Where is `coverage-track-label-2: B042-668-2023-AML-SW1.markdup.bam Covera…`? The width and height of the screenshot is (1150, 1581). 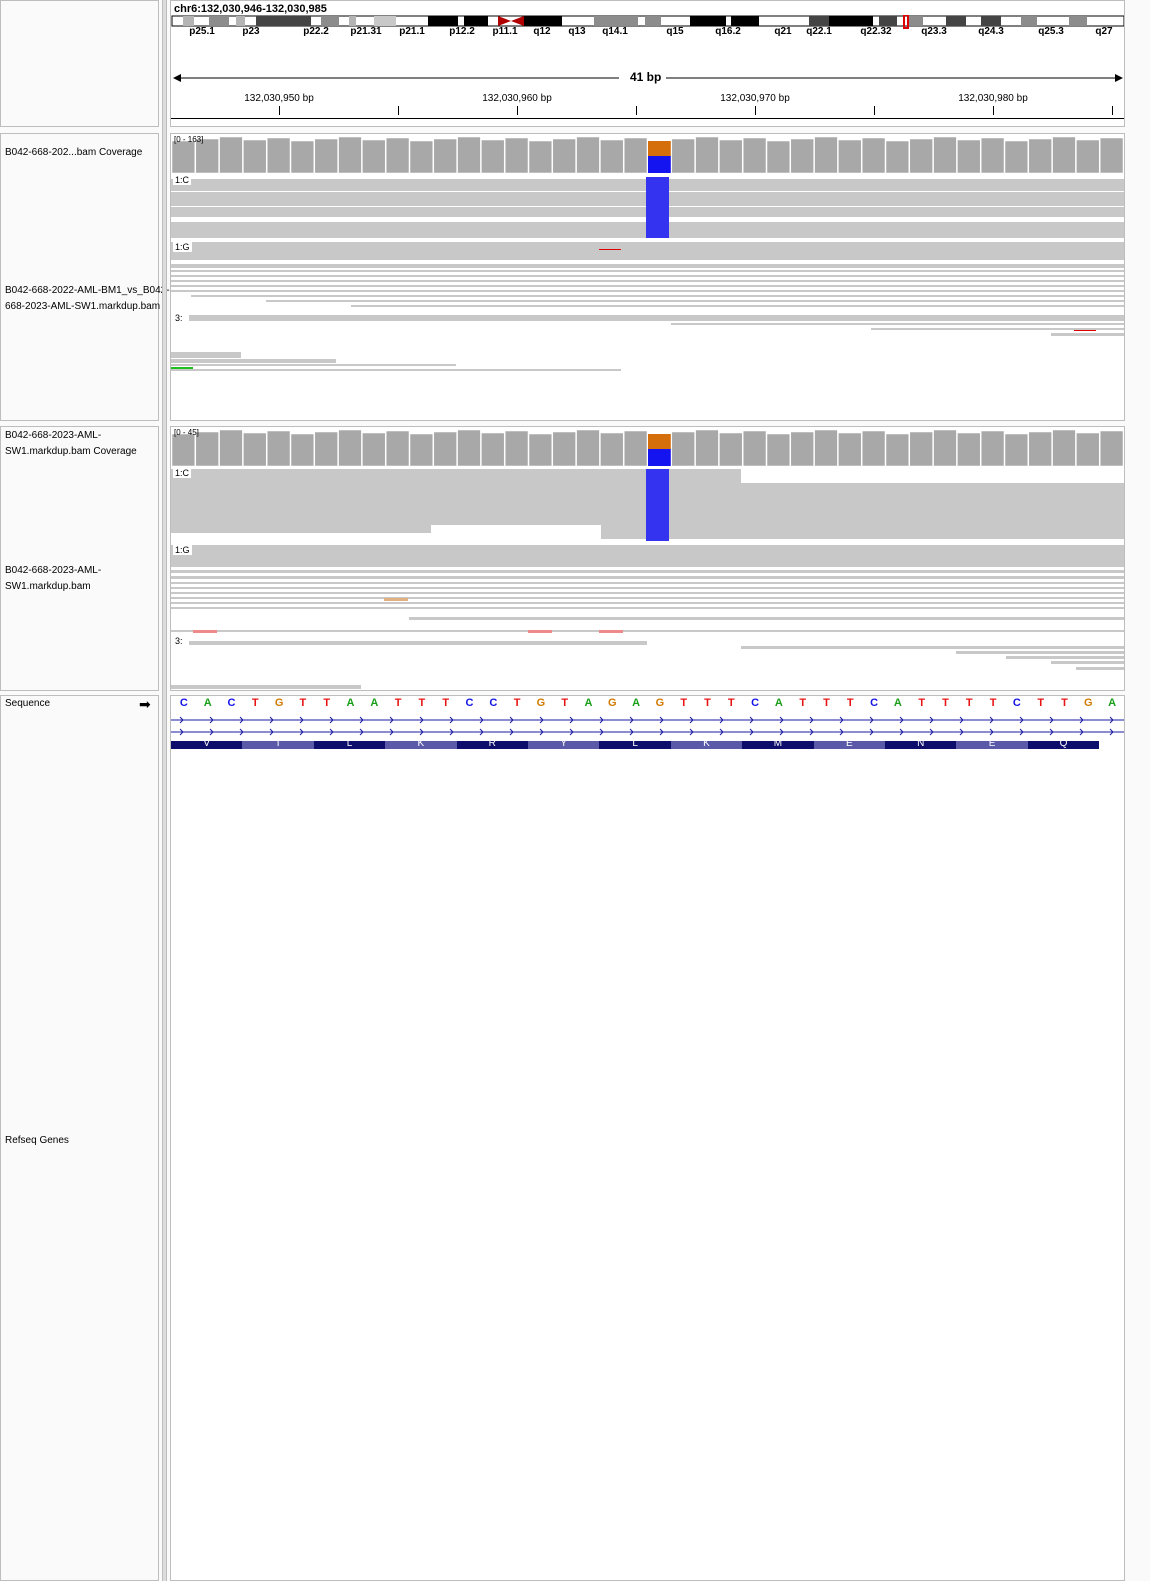
coverage-track-label-2: B042-668-2023-AML-SW1.markdup.bam Covera… is located at coordinates (71, 443).